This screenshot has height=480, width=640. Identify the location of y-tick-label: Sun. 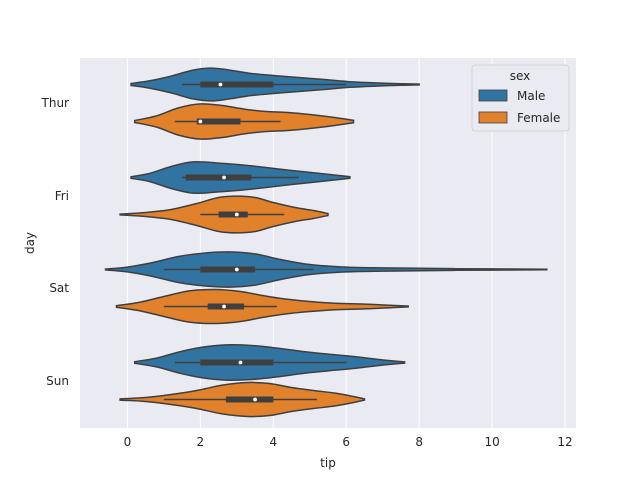
(57, 381).